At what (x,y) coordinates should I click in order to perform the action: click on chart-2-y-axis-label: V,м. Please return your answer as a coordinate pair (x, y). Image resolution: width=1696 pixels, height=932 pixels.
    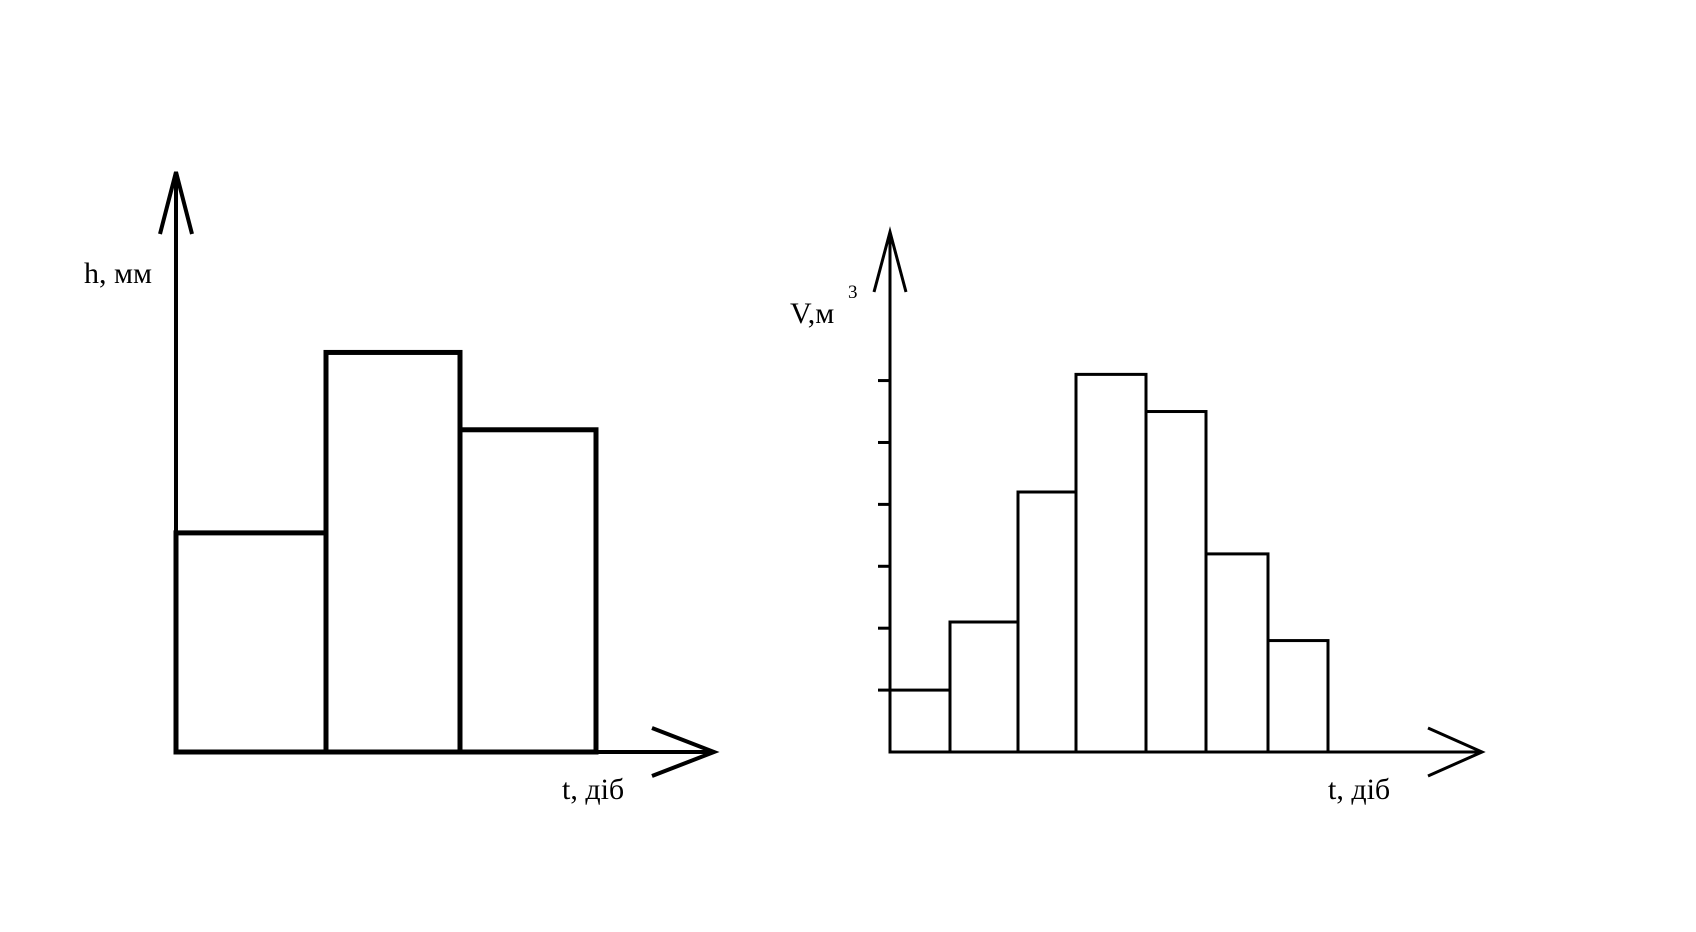
    Looking at the image, I should click on (812, 313).